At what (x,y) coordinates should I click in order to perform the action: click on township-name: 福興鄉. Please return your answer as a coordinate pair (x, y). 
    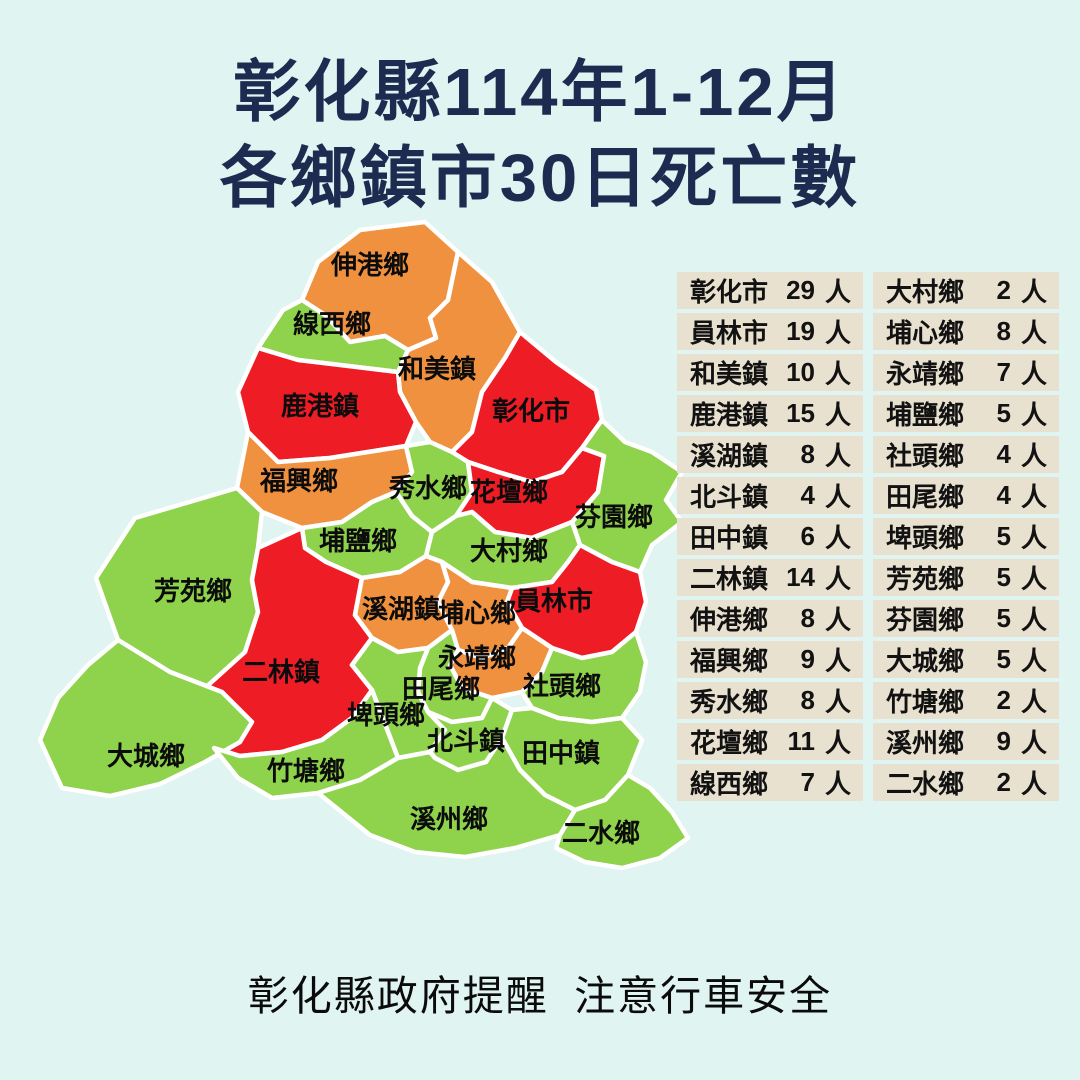
    Looking at the image, I should click on (729, 661).